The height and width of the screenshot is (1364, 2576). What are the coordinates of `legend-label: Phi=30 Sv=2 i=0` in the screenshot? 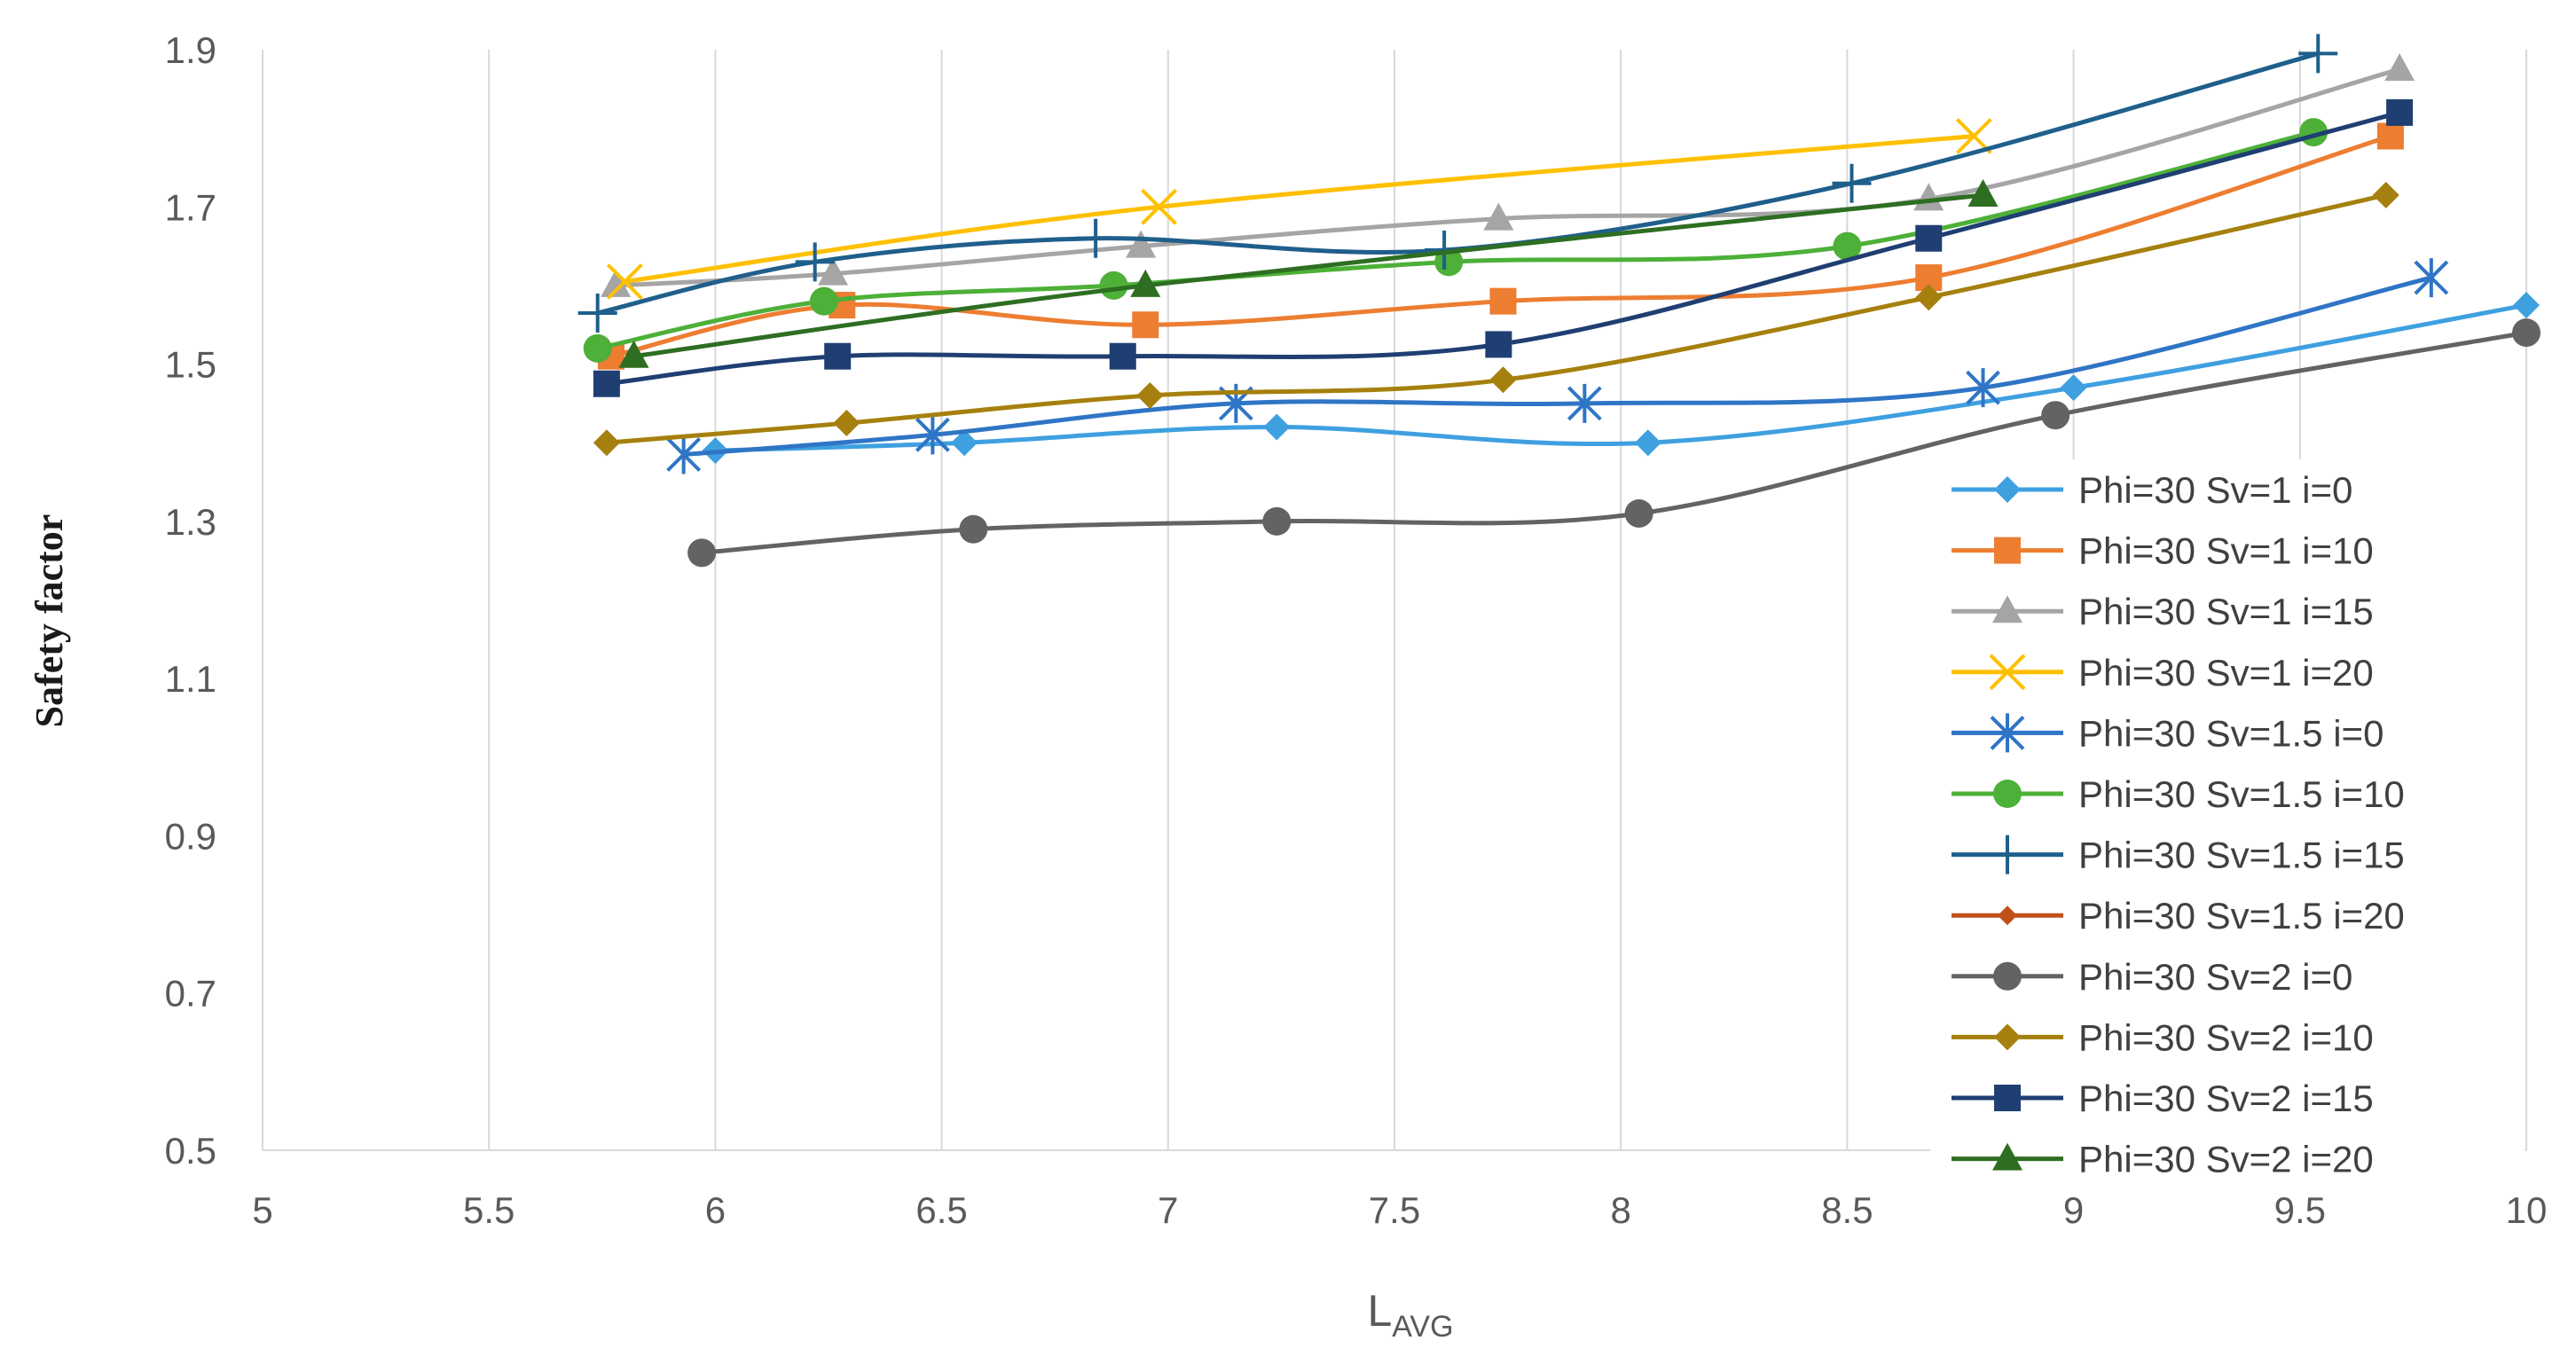 It's located at (2215, 977).